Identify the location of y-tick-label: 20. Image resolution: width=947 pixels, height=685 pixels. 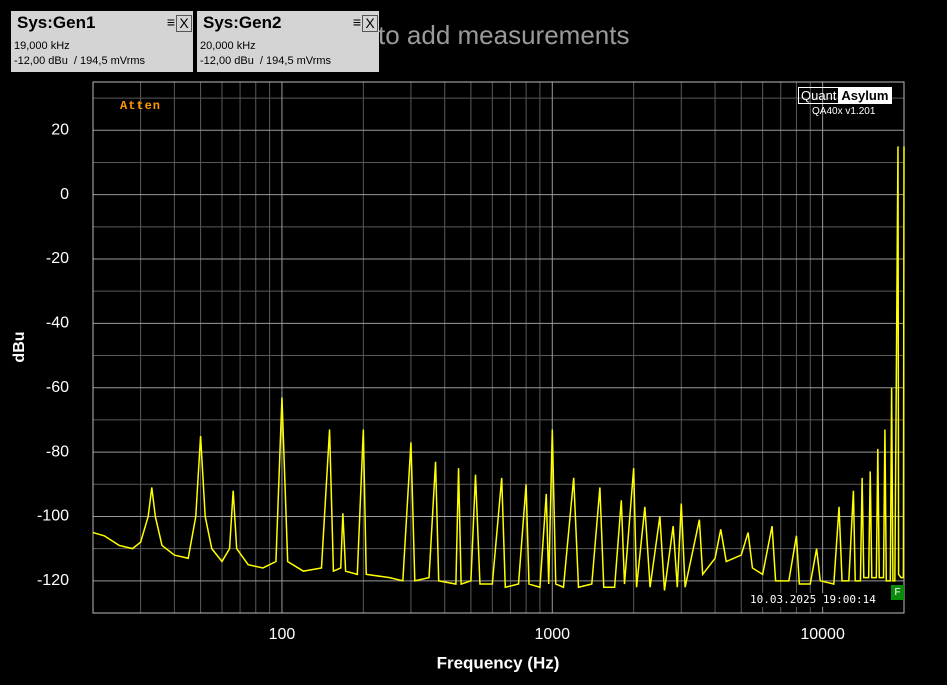
(60, 129).